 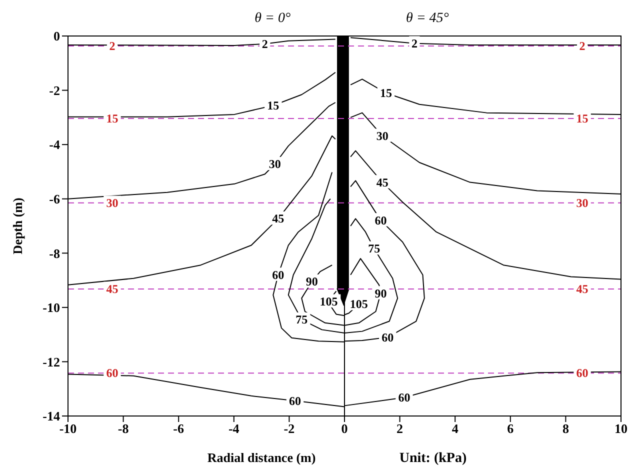 I want to click on y-tick-label: -10, so click(x=51, y=308).